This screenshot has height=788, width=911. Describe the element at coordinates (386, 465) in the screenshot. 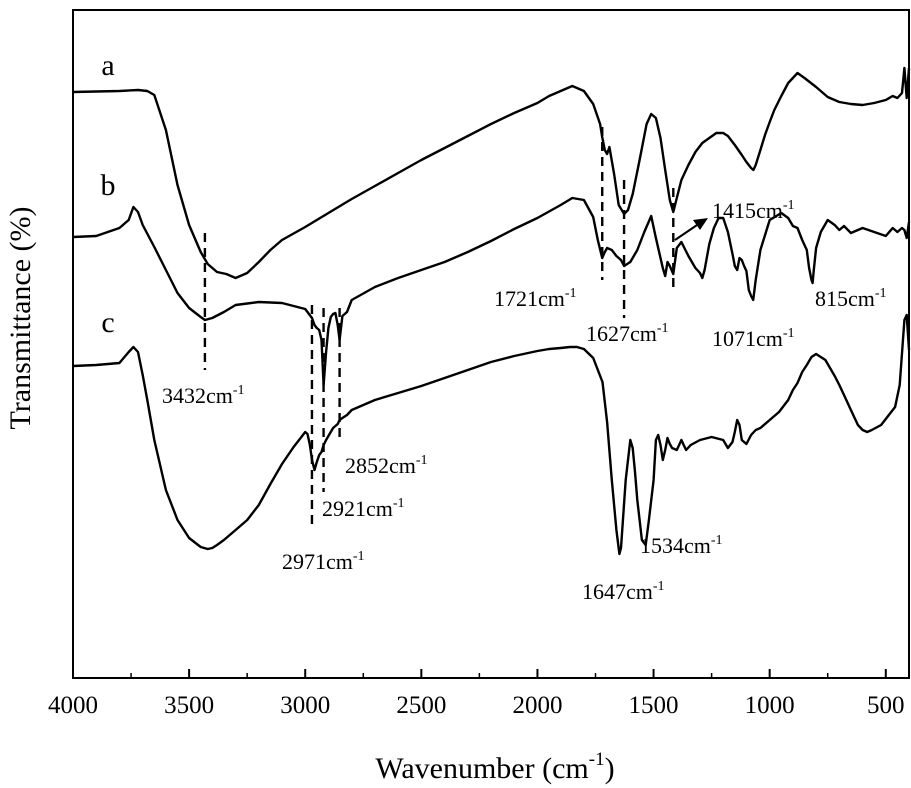

I see `annotation-2852: 2852cm-1` at that location.